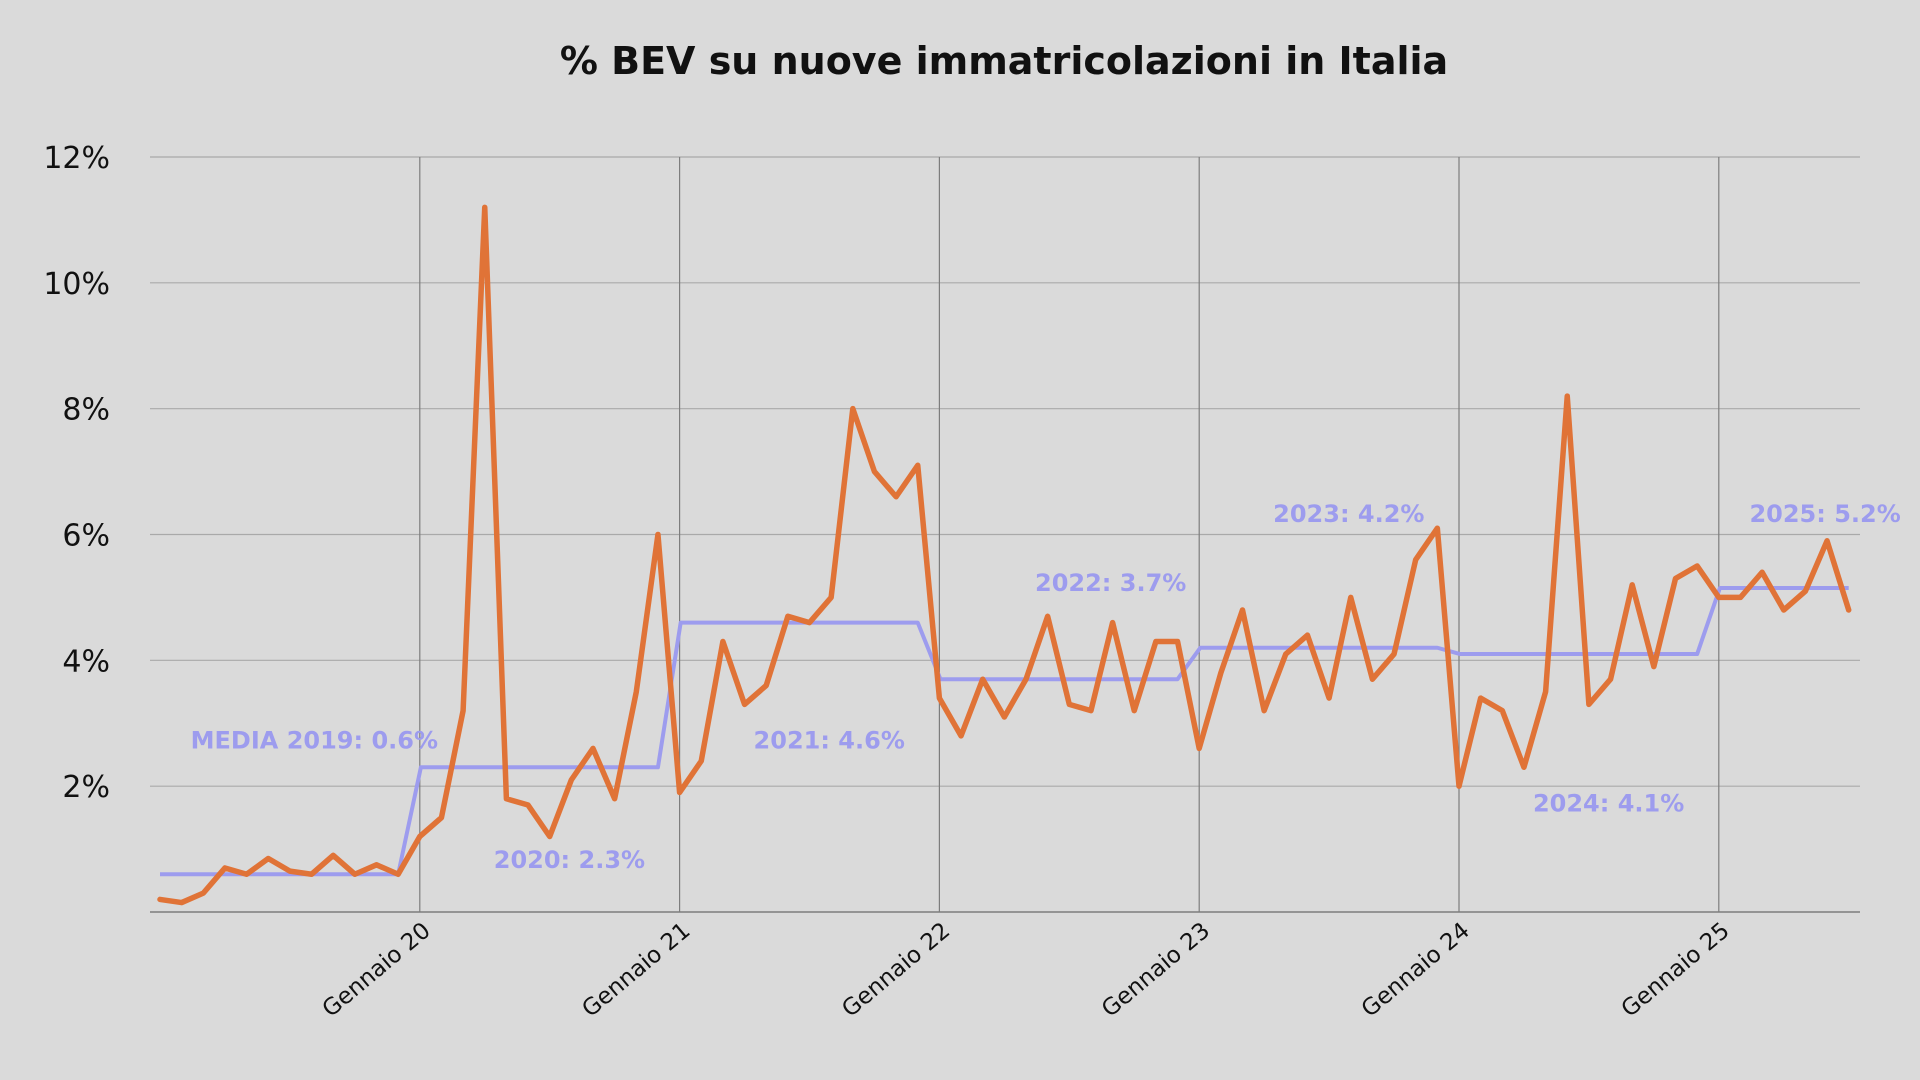 This screenshot has width=1920, height=1080. I want to click on y-tick-label: 4%, so click(86, 661).